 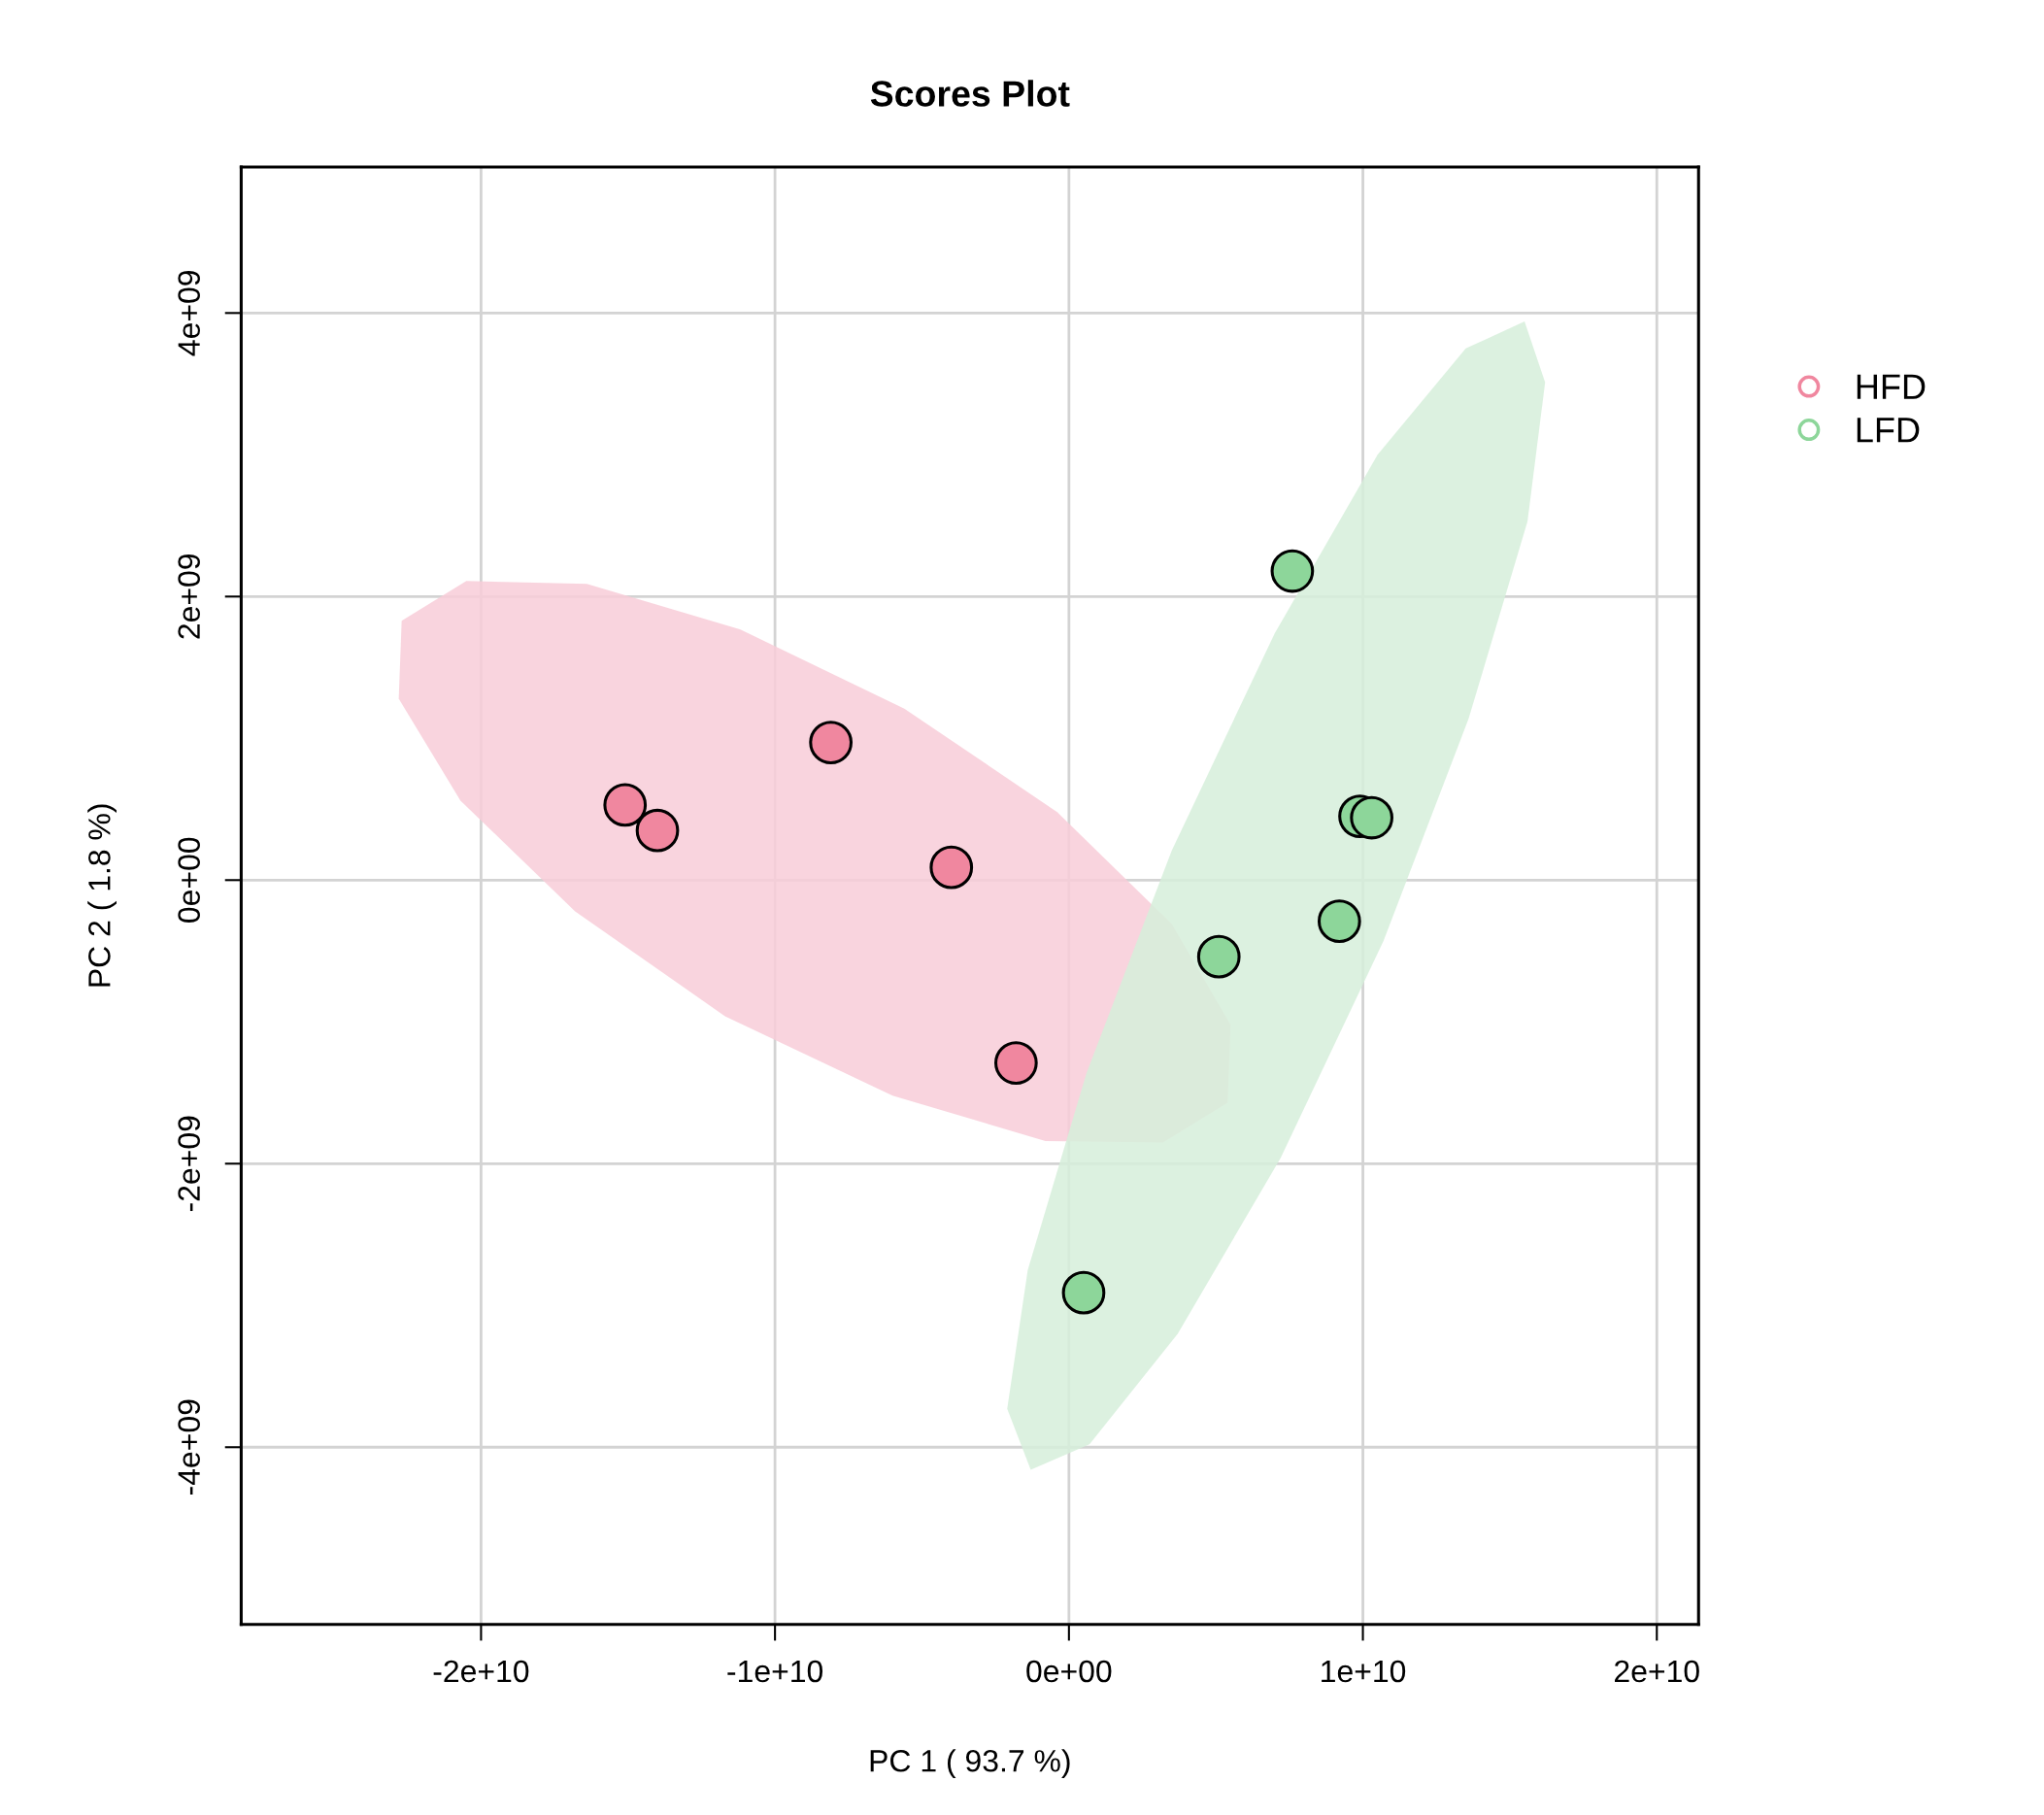 What do you see at coordinates (970, 1763) in the screenshot?
I see `x-axis-title: PC 1 ( 93.7 %)` at bounding box center [970, 1763].